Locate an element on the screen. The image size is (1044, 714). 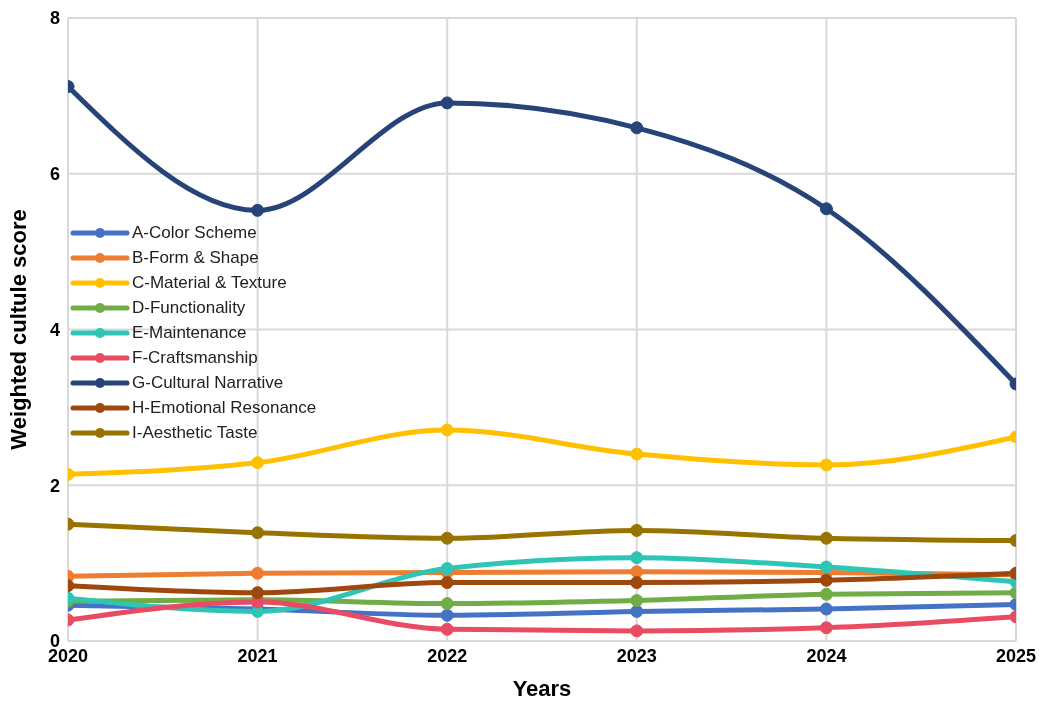
legend-label: F-Craftsmanship is located at coordinates (195, 357).